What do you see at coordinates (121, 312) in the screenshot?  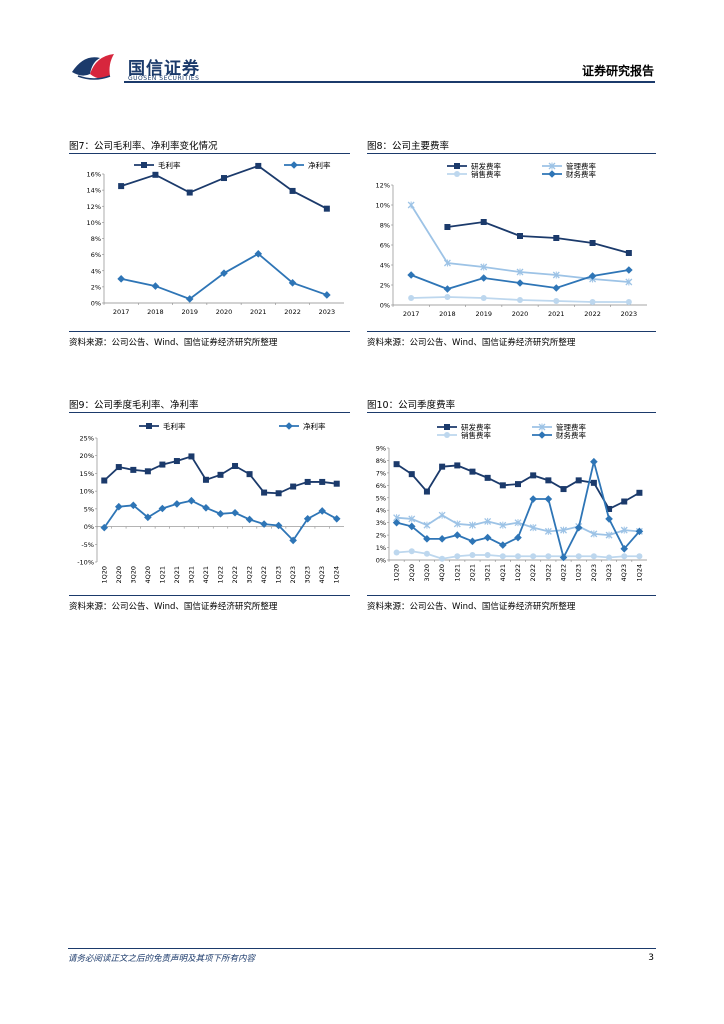 I see `x-tick-label: 2017` at bounding box center [121, 312].